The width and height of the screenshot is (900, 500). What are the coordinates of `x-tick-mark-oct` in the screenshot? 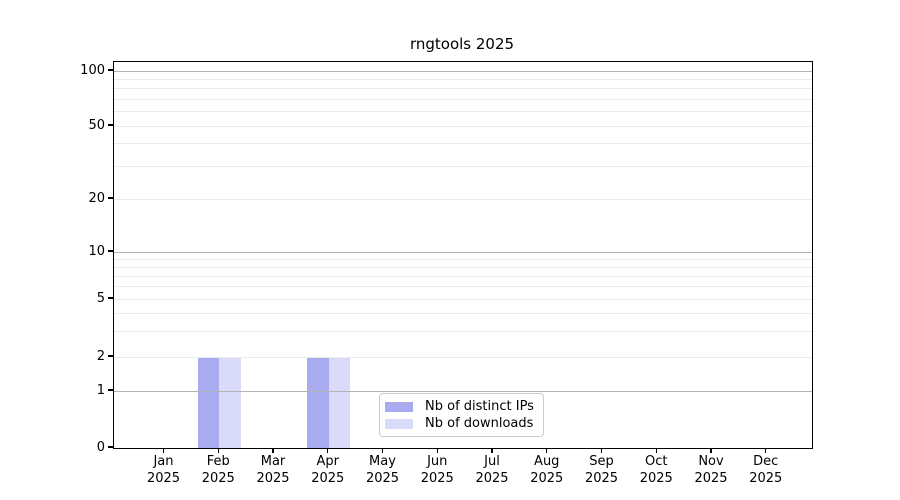 It's located at (656, 450).